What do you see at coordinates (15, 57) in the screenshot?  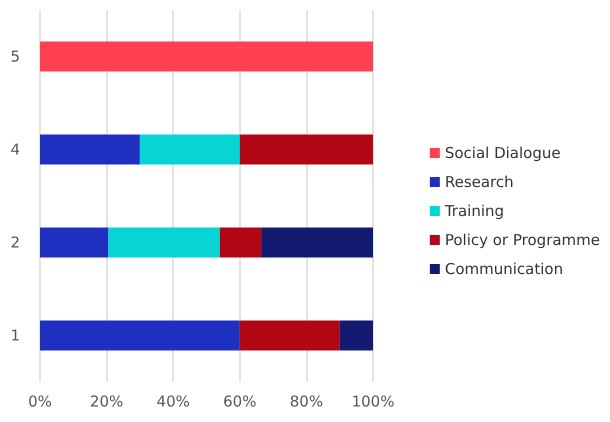 I see `y-tick-label: 5` at bounding box center [15, 57].